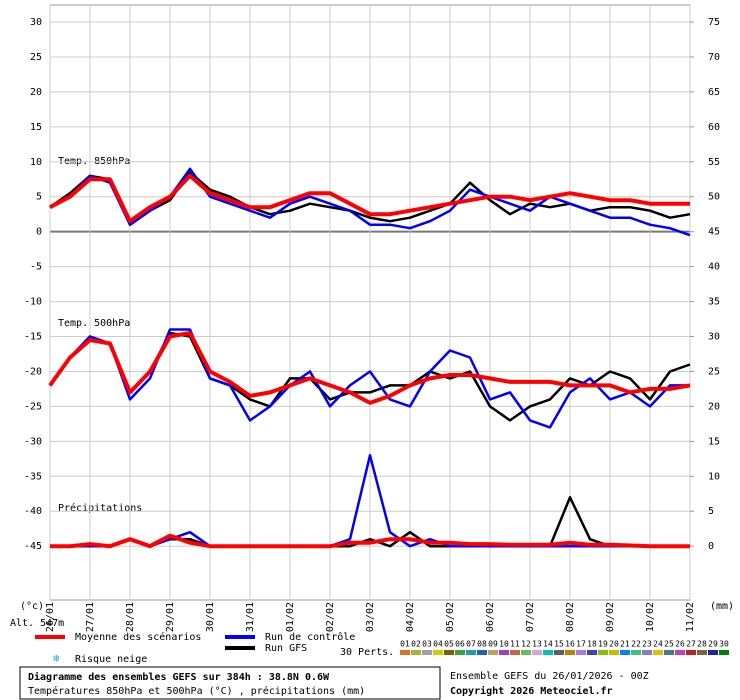 The image size is (740, 700). I want to click on x-tick-label: 09/02, so click(610, 617).